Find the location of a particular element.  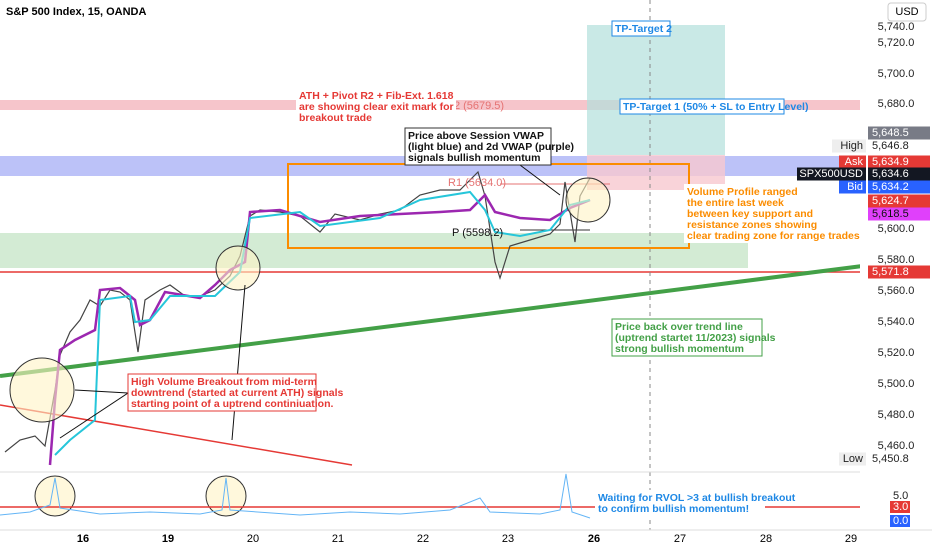

annotation-text: (uptrend startet 11/2023) signals is located at coordinates (695, 338).